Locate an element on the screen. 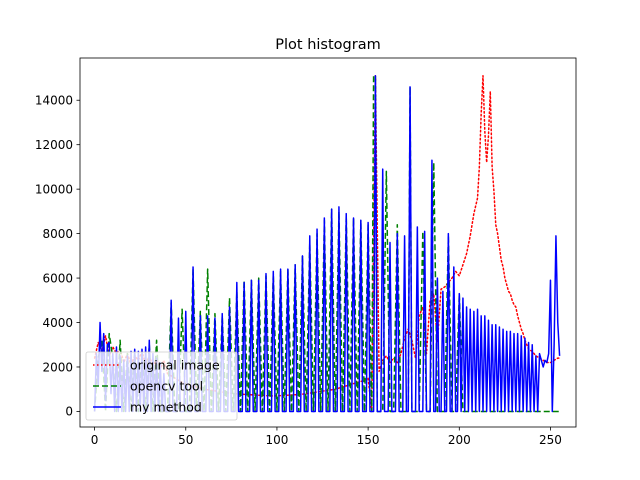 The height and width of the screenshot is (480, 640). y-tick-label: 12000 is located at coordinates (54, 145).